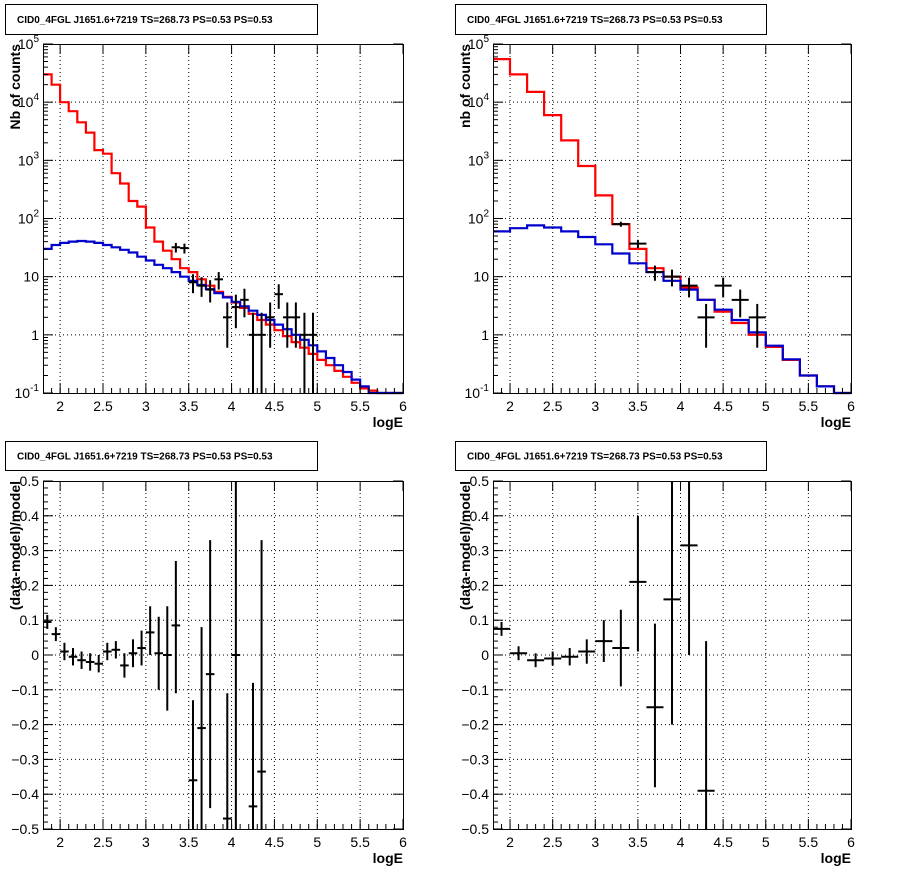 Image resolution: width=898 pixels, height=875 pixels. I want to click on y-axis-label: (data-model)/model, so click(15, 545).